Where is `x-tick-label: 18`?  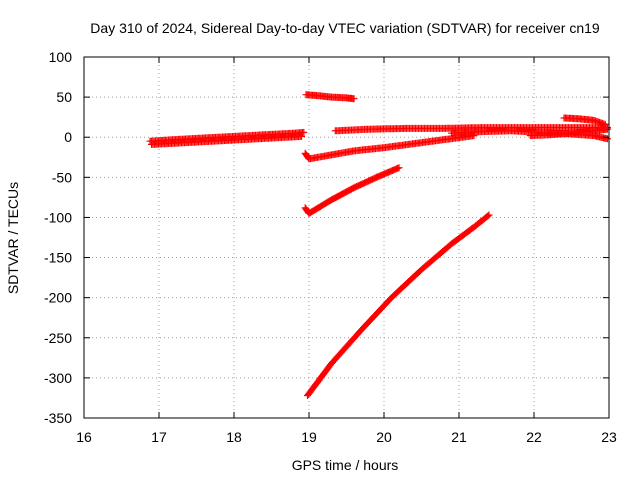 x-tick-label: 18 is located at coordinates (234, 437).